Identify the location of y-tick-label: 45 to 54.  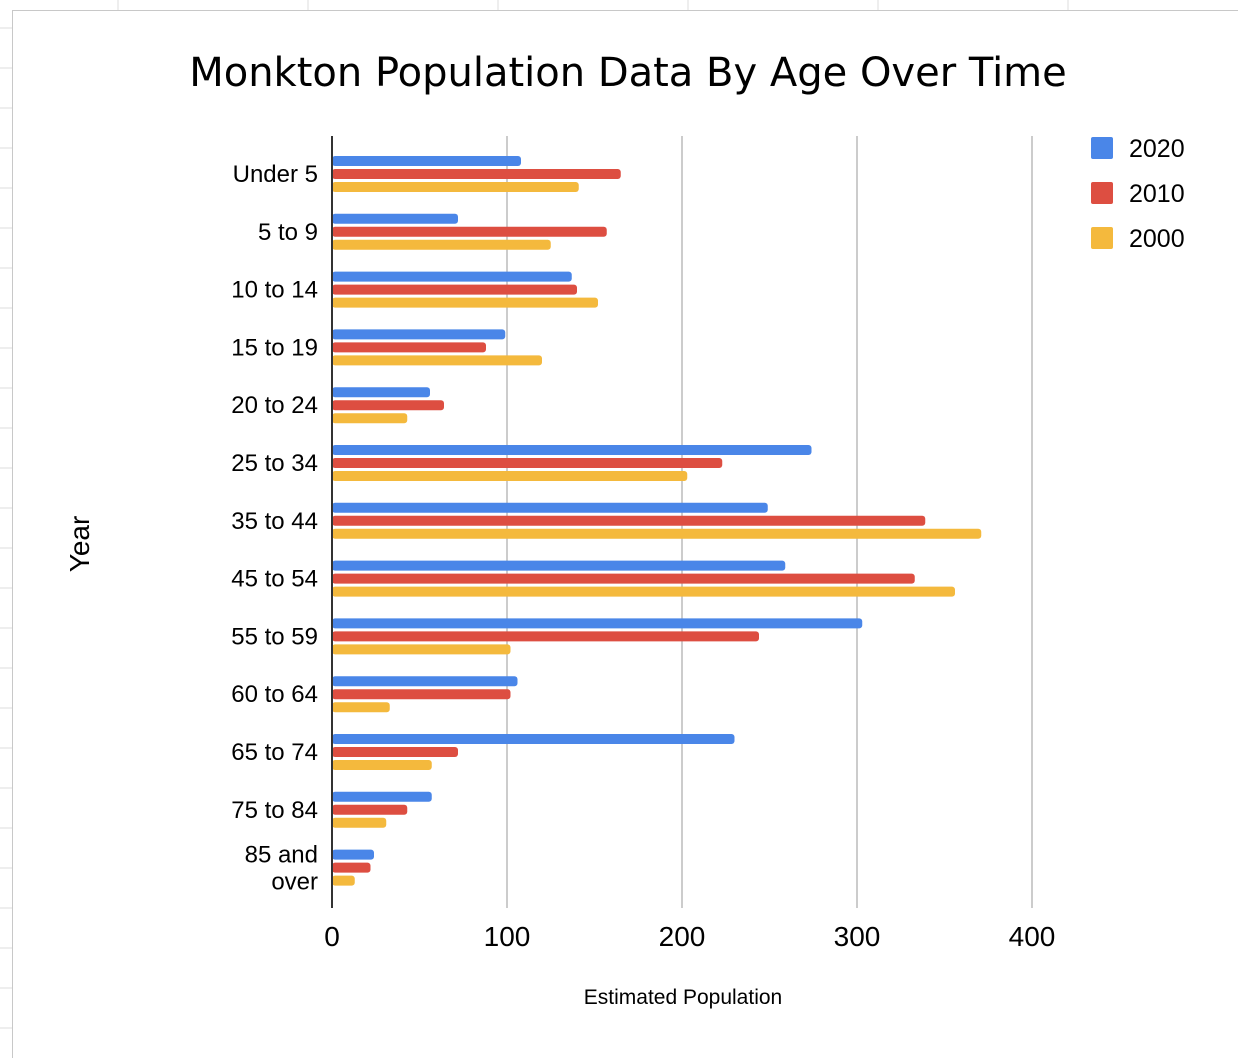
(274, 579).